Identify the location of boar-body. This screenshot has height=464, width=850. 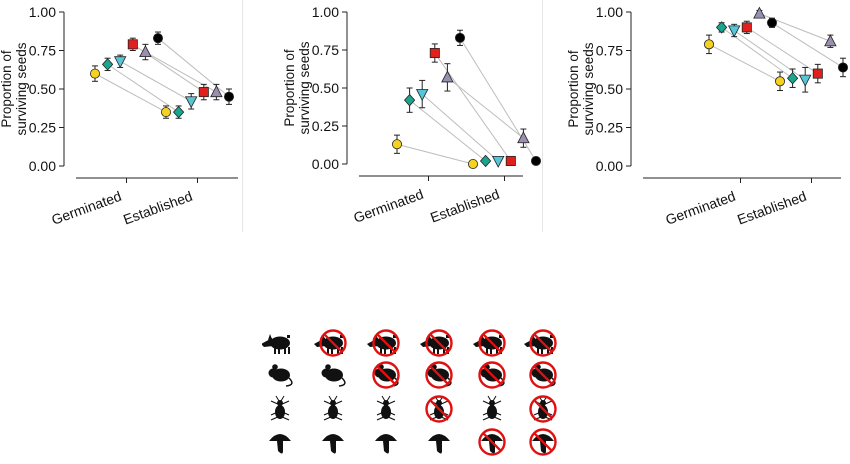
(280, 343).